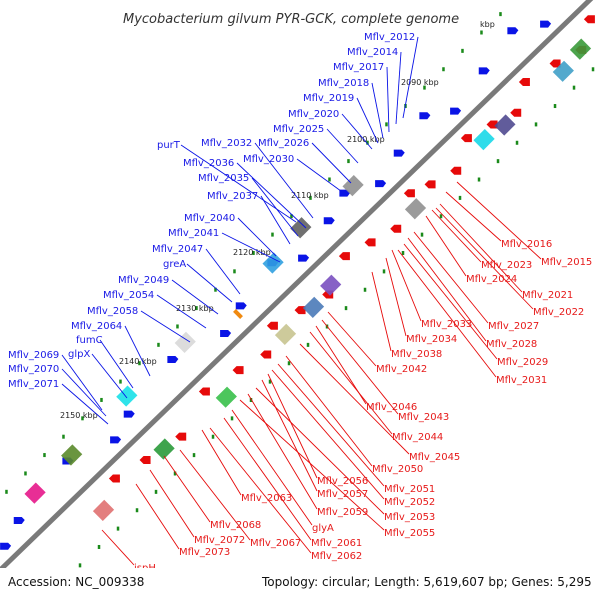  What do you see at coordinates (409, 502) in the screenshot?
I see `reverse-gene-label: Mflv_2052` at bounding box center [409, 502].